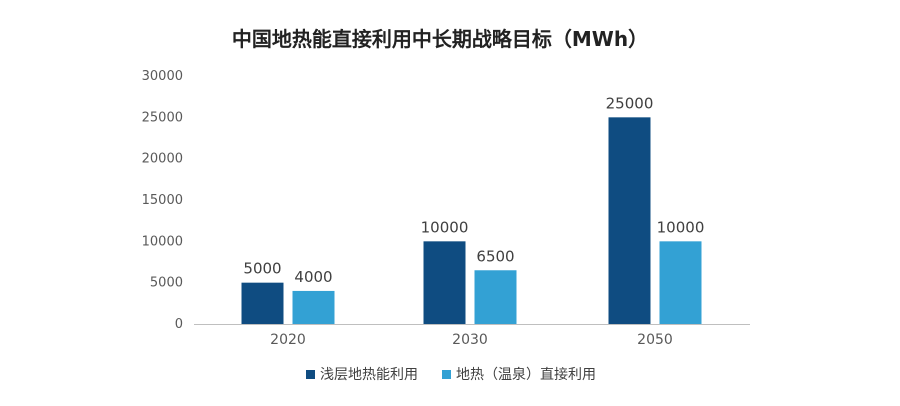 This screenshot has width=900, height=406. What do you see at coordinates (526, 374) in the screenshot?
I see `legend-label: 地热（温泉）直接利用` at bounding box center [526, 374].